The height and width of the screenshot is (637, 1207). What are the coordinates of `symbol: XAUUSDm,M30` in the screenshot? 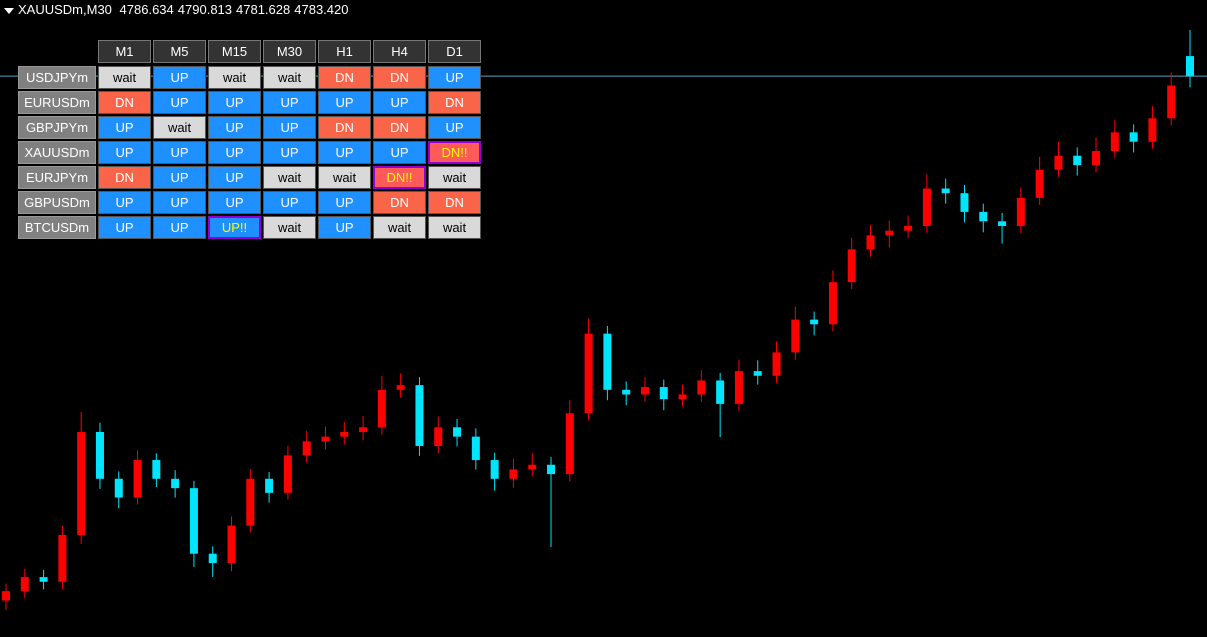 It's located at (65, 9).